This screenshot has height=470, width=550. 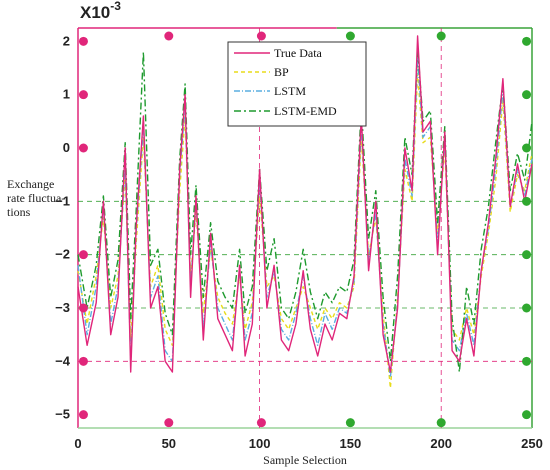 What do you see at coordinates (63, 360) in the screenshot?
I see `y-tick-label-6: −4` at bounding box center [63, 360].